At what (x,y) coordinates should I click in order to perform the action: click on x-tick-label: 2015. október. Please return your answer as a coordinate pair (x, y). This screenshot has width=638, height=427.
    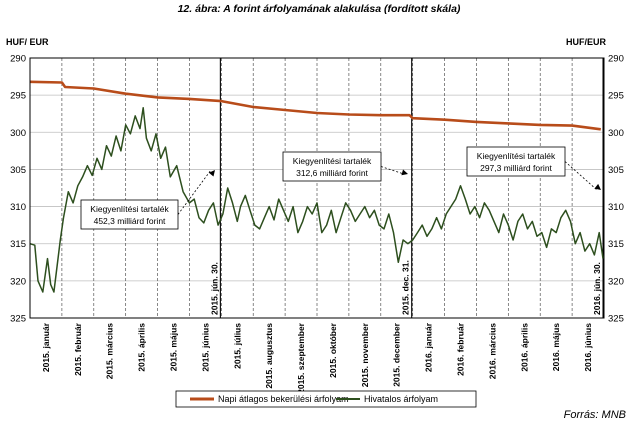
    Looking at the image, I should click on (333, 349).